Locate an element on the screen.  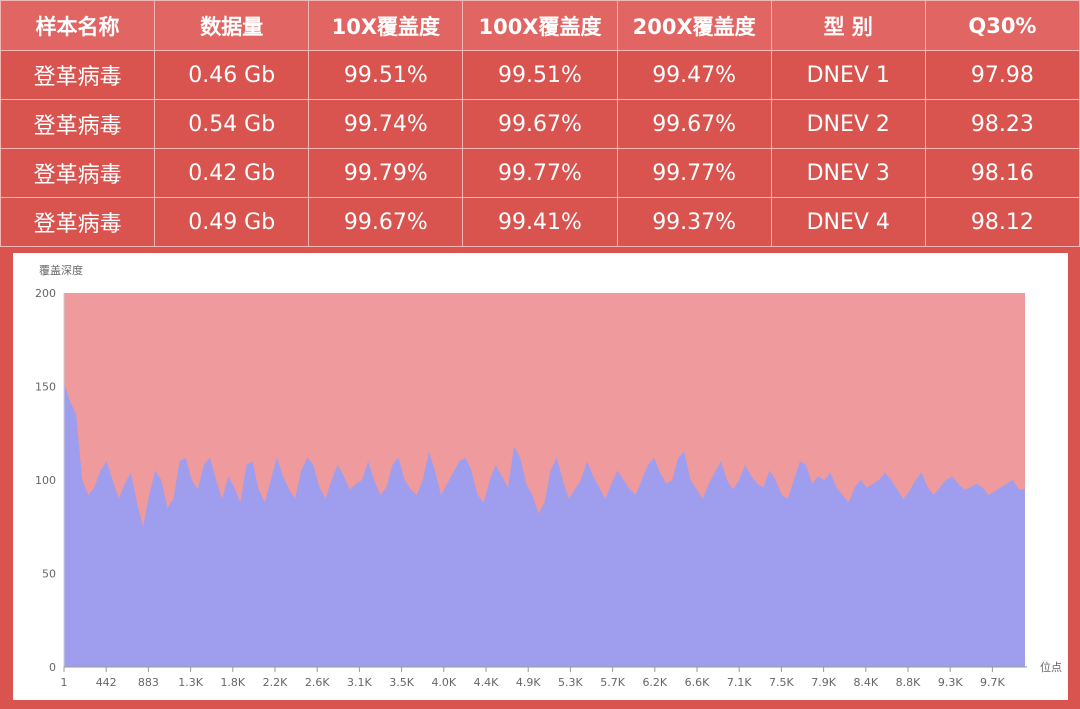
table-cell: 99.79% is located at coordinates (386, 173).